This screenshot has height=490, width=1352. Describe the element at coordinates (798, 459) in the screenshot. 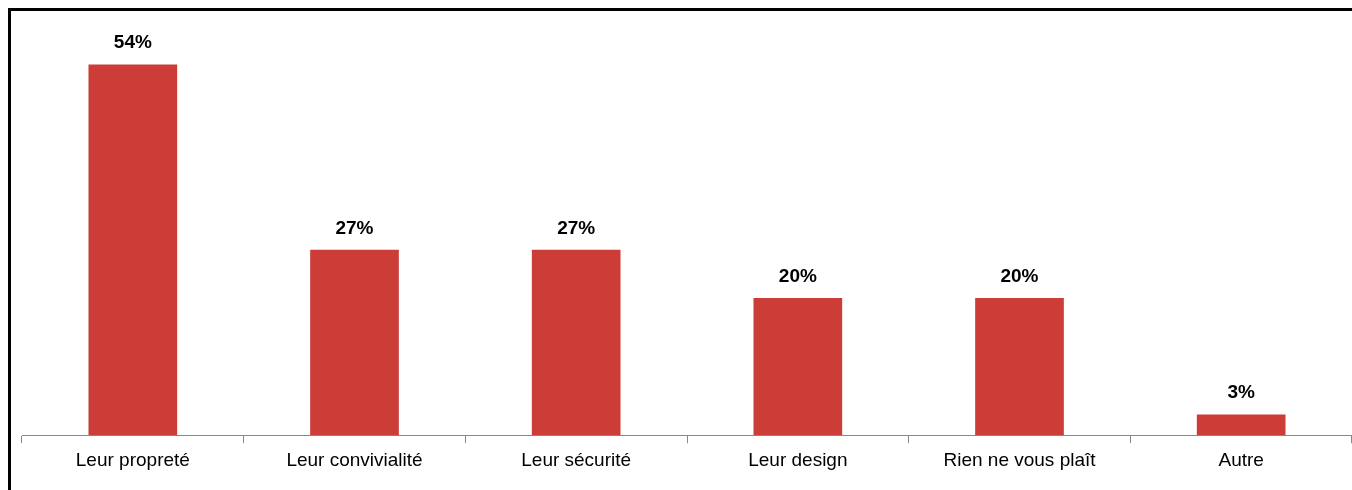

I see `x-tick-label: Leur design` at that location.